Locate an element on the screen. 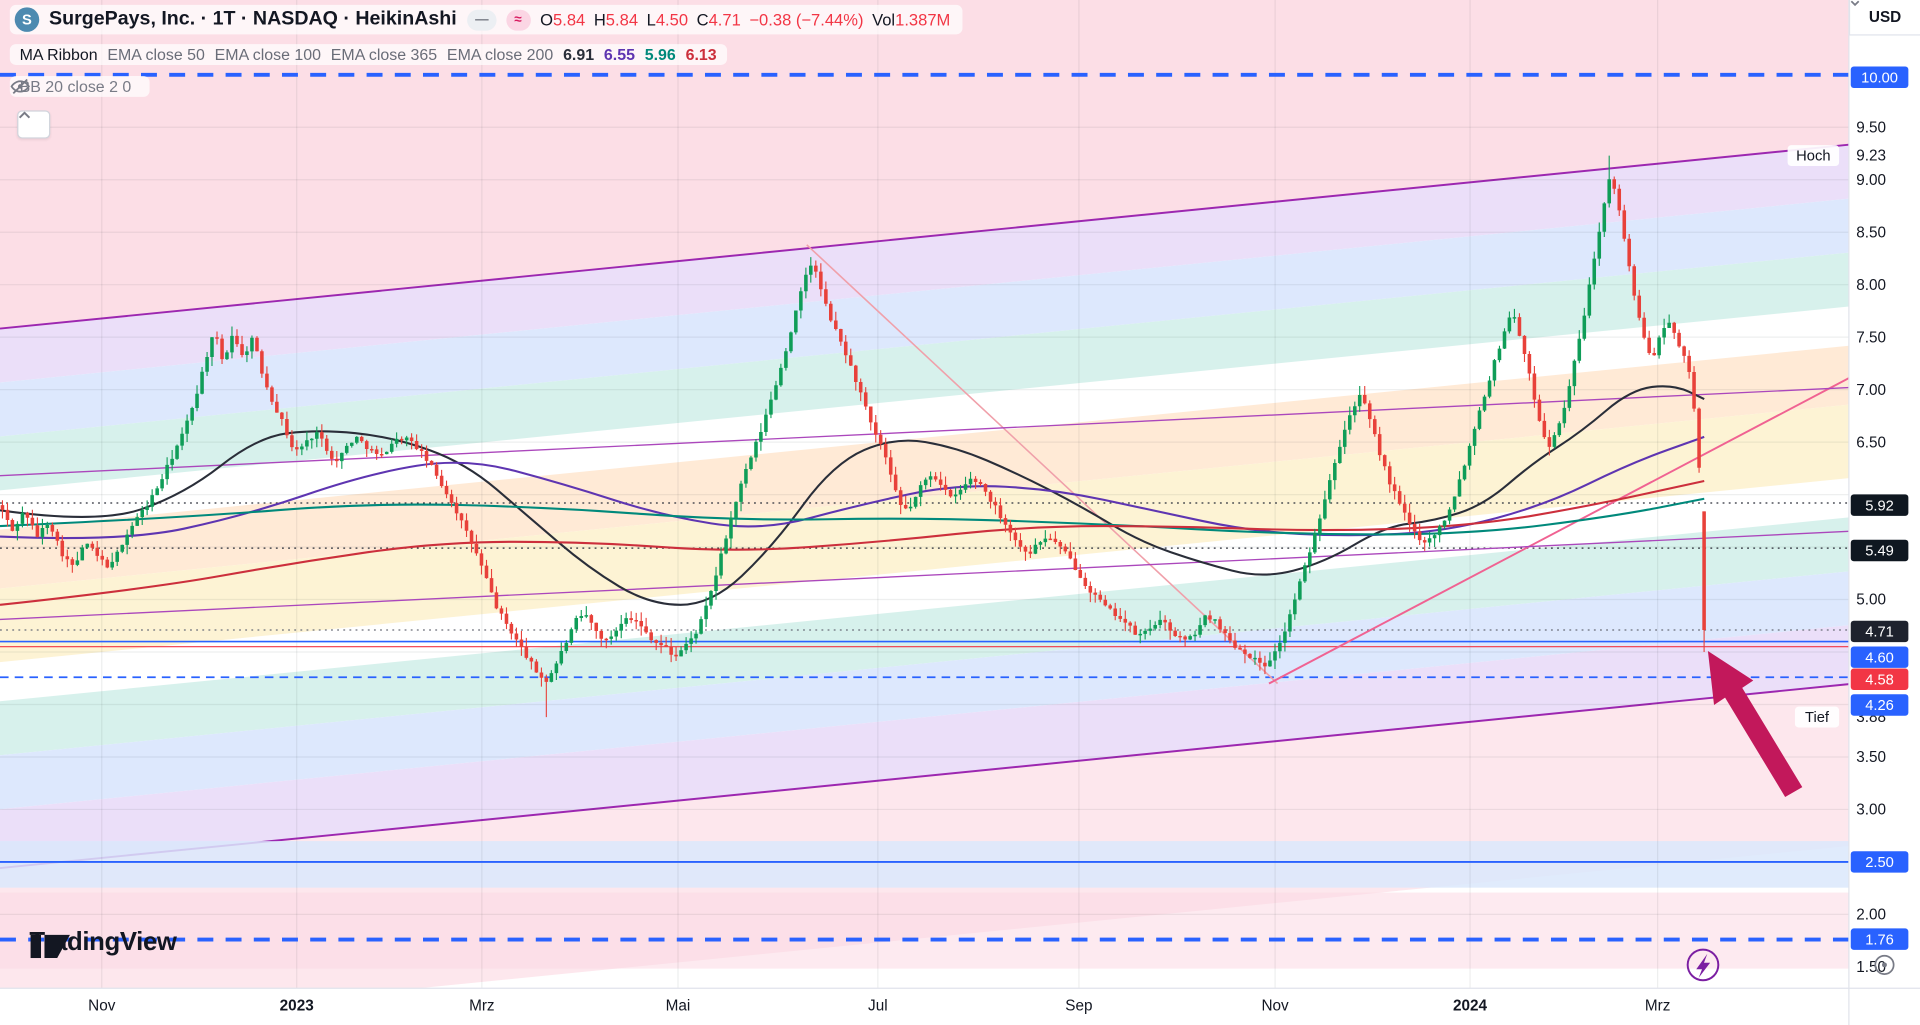 The width and height of the screenshot is (1920, 1025). price-badge-text: 10.00 is located at coordinates (1879, 78).